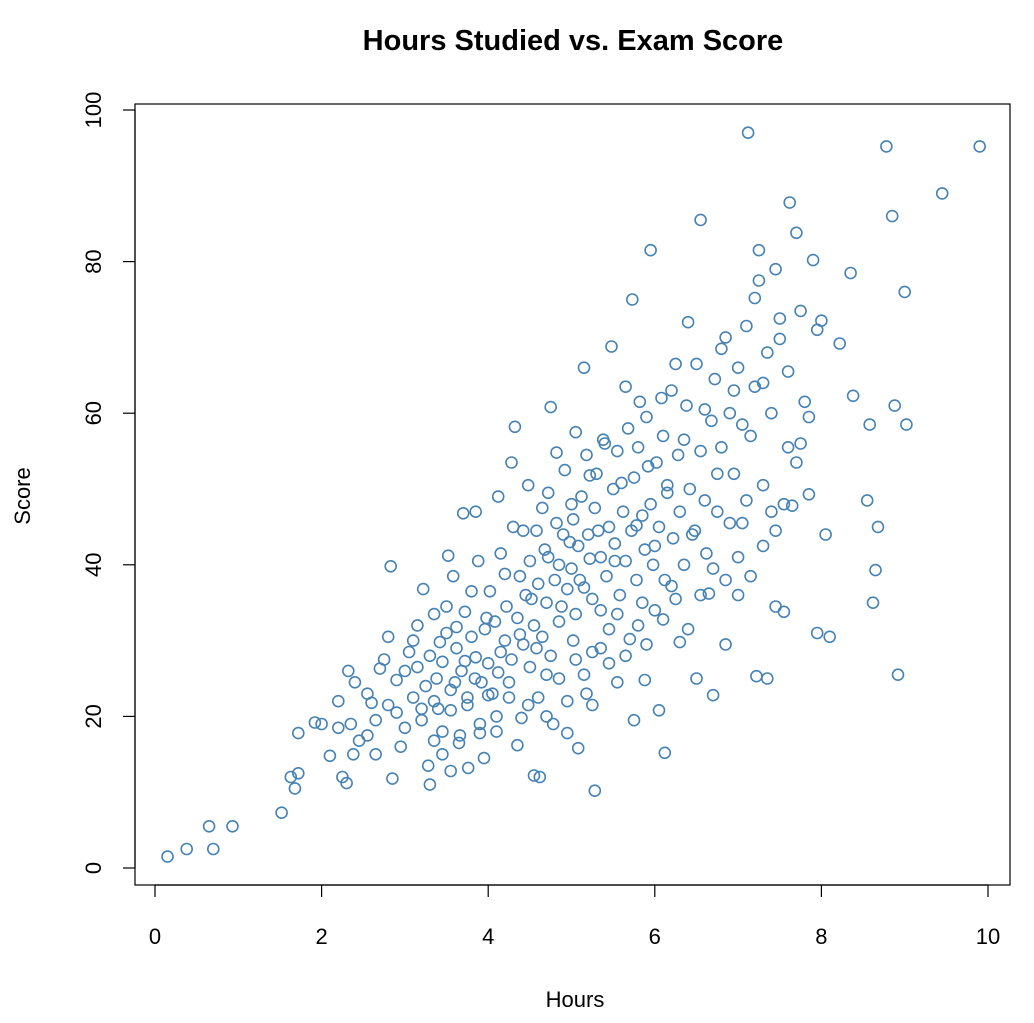 This screenshot has height=1023, width=1034. Describe the element at coordinates (93, 868) in the screenshot. I see `y-tick-label: 0` at that location.